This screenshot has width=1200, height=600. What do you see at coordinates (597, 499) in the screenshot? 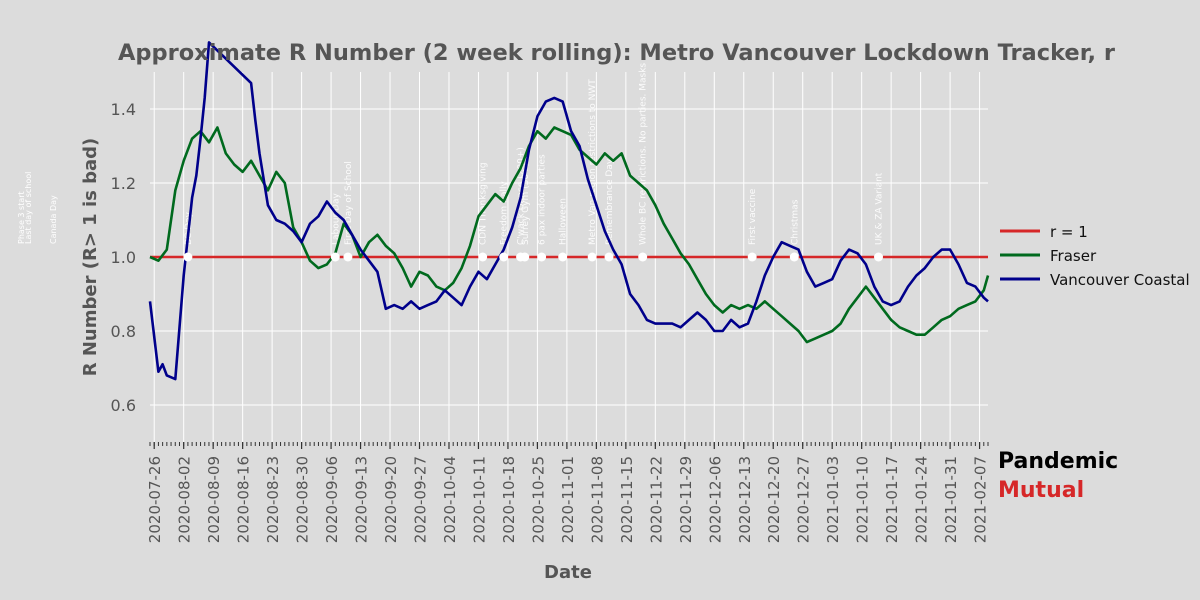
I see `x-tick-label: 2020-11-08` at bounding box center [597, 499].